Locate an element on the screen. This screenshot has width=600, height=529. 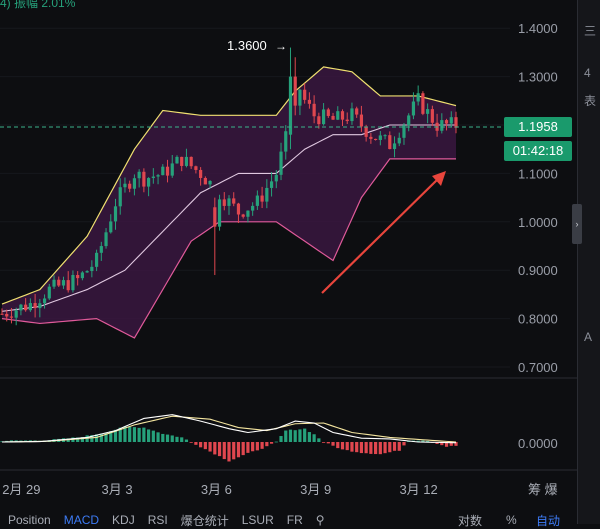
toolbar-rsi: RSI is located at coordinates (157, 520).